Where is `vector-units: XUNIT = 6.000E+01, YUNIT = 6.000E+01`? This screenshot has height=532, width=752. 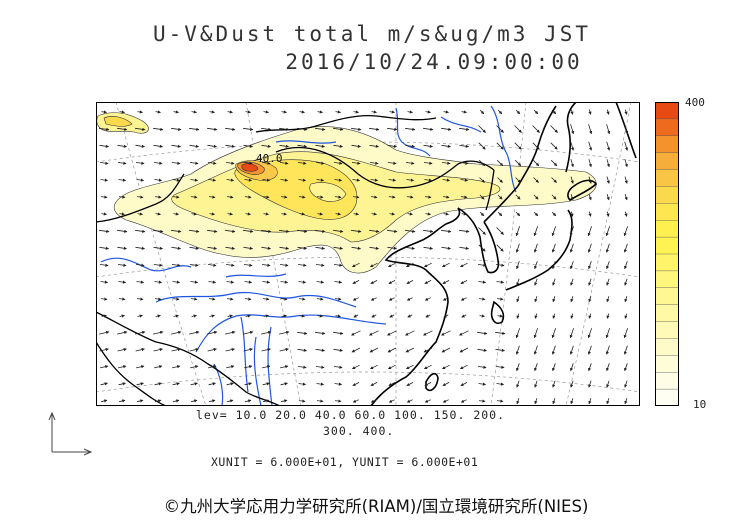
vector-units: XUNIT = 6.000E+01, YUNIT = 6.000E+01 is located at coordinates (345, 462).